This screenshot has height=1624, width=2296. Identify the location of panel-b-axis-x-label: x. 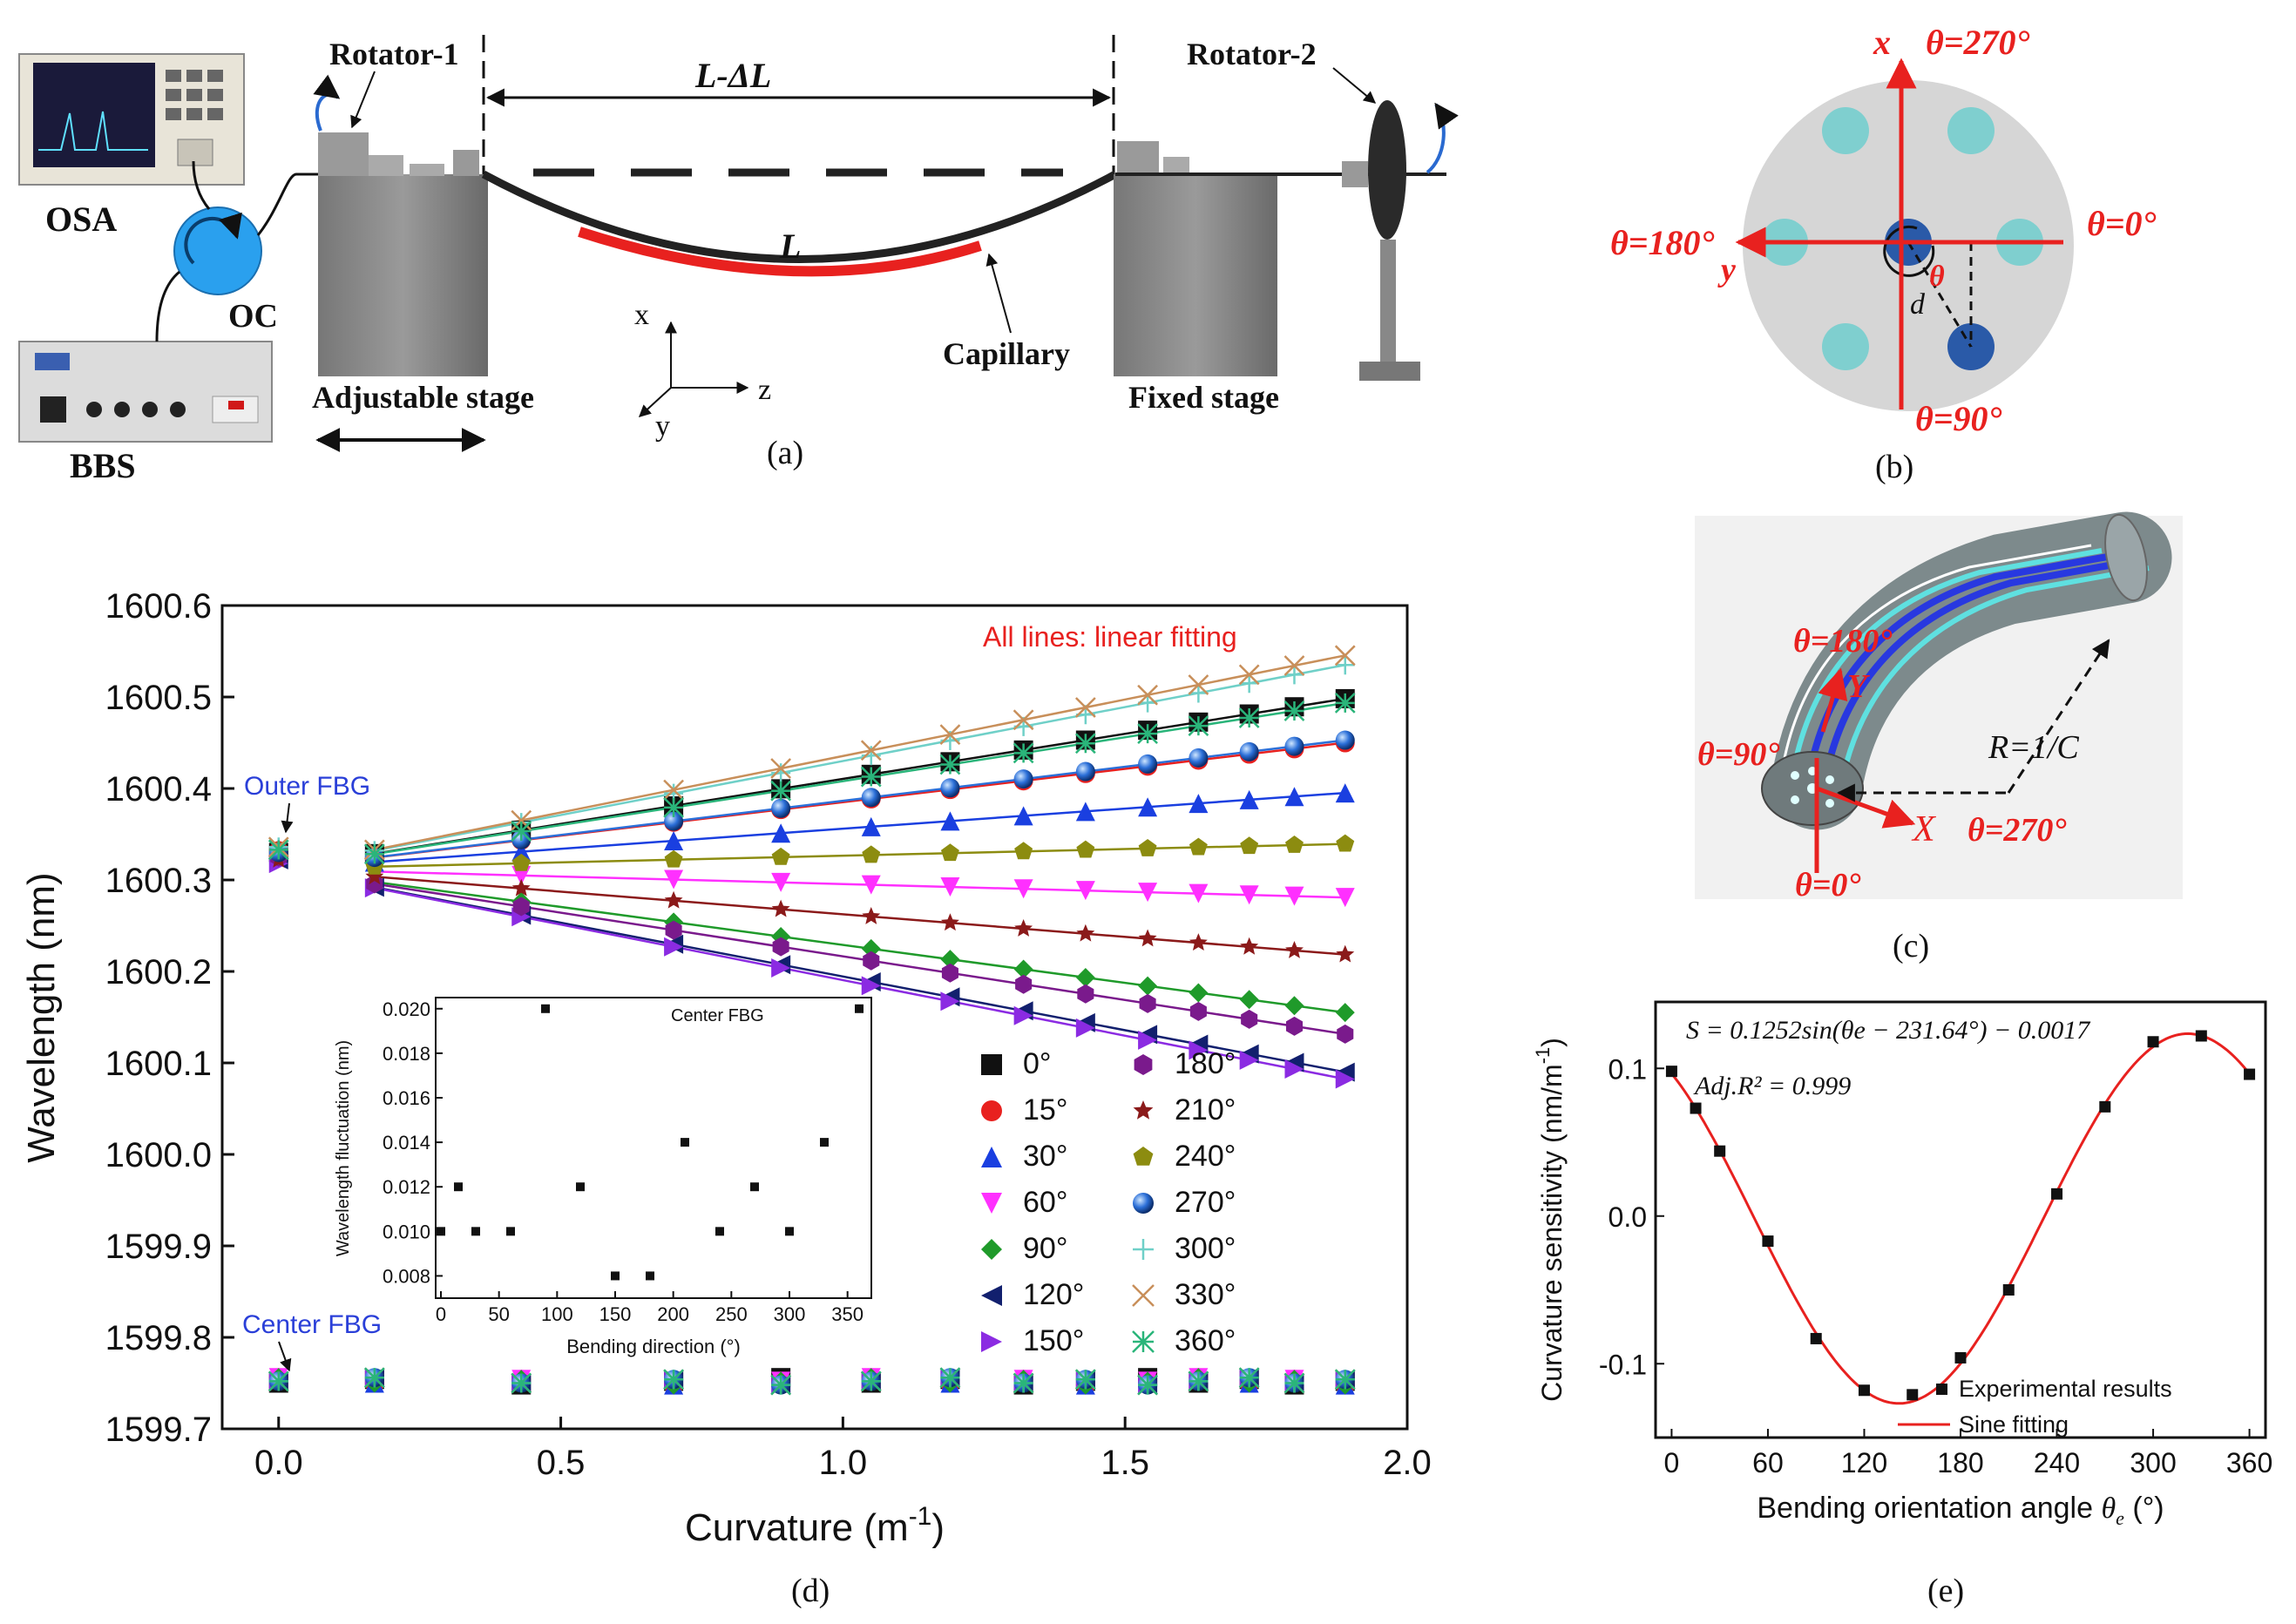
(1882, 42).